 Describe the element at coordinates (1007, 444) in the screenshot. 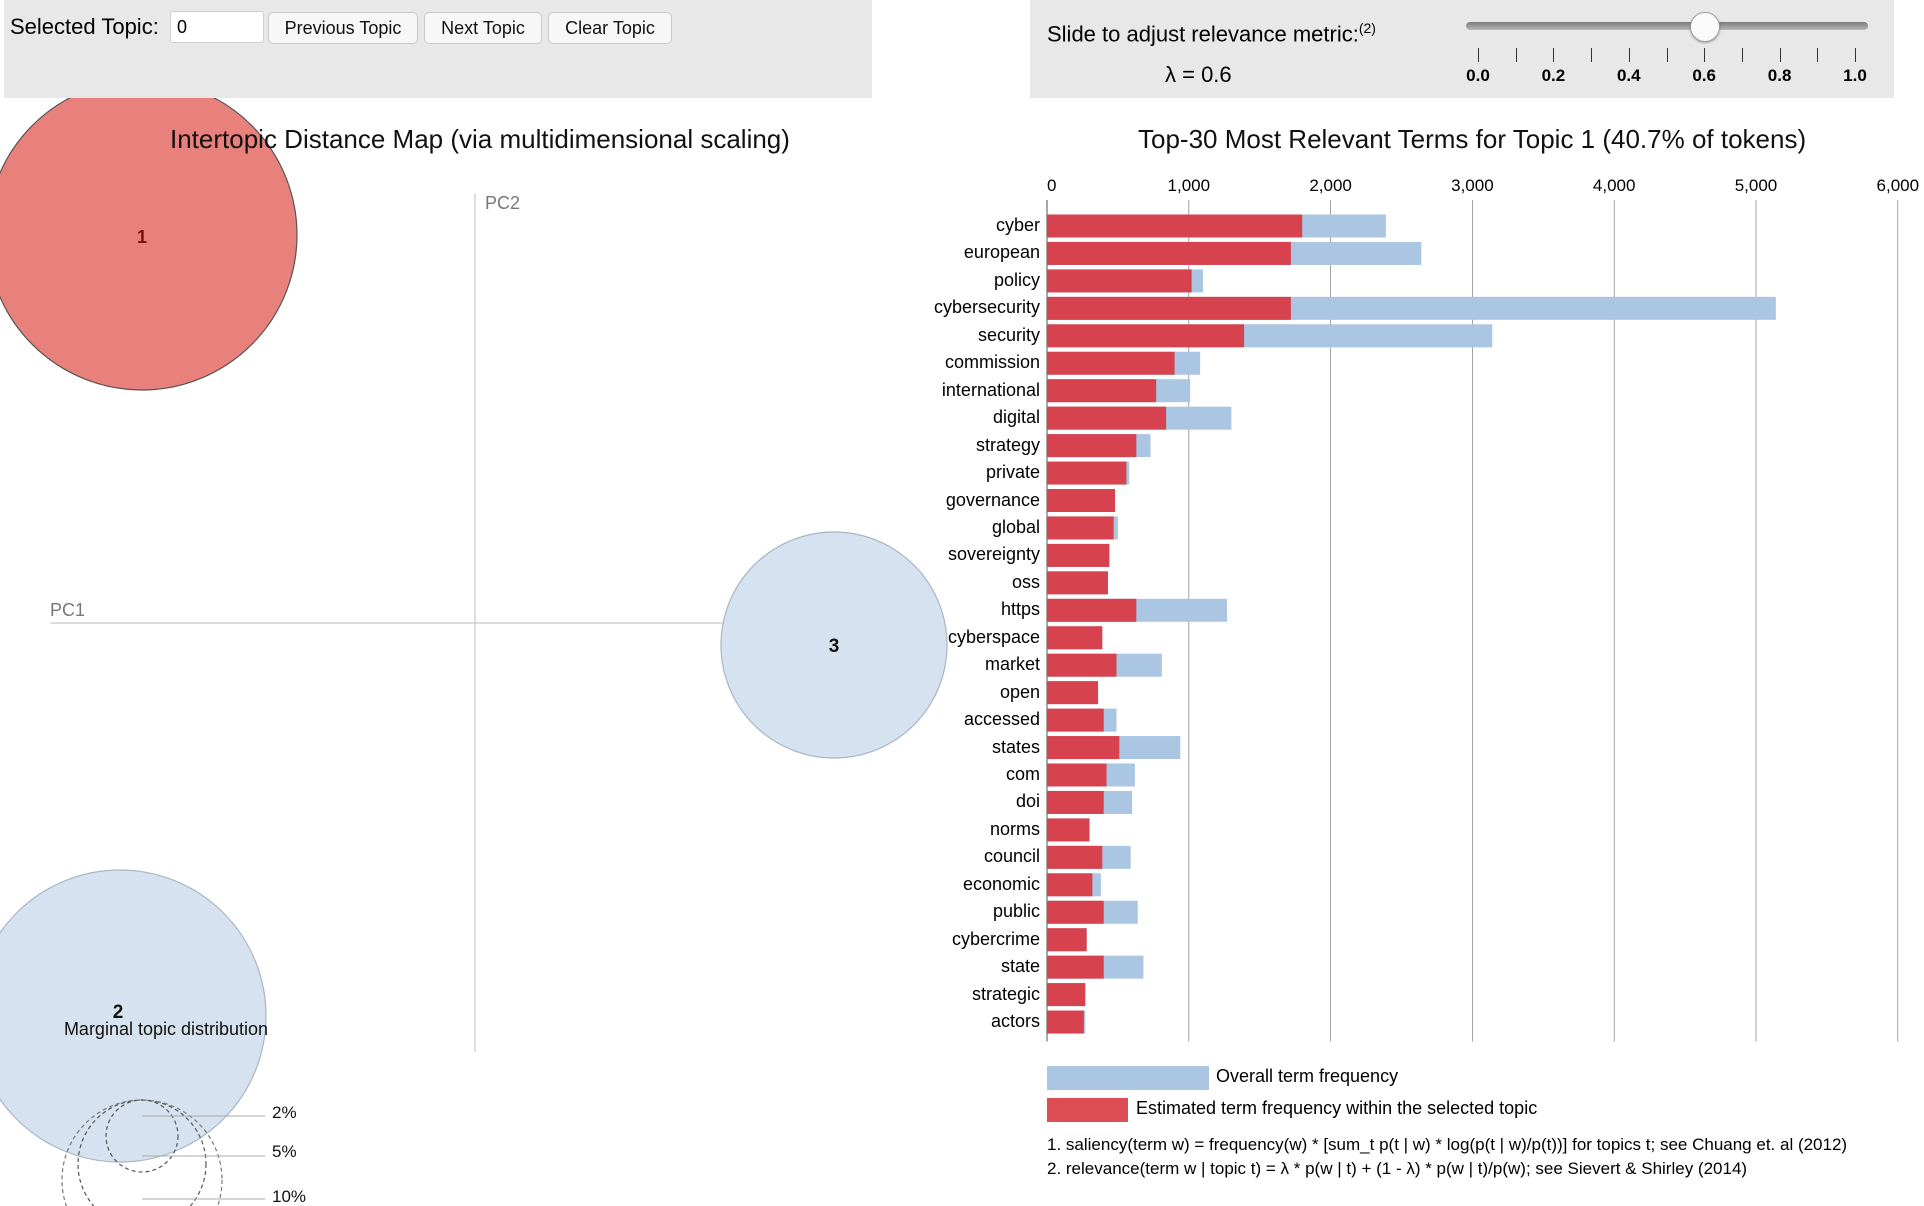

I see `term-label-strategy: strategy` at that location.